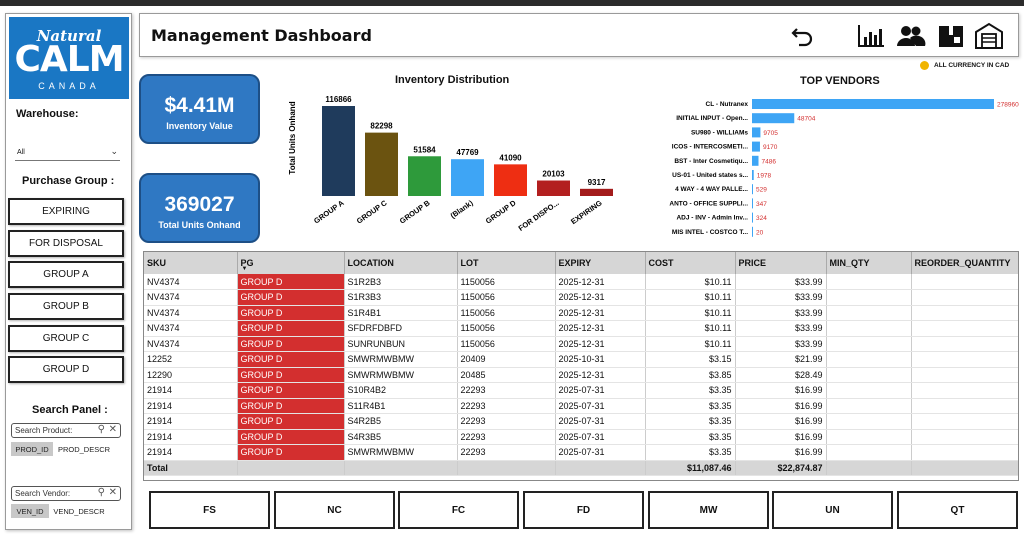 The image size is (1024, 534). Describe the element at coordinates (768, 161) in the screenshot. I see `vendor-value-label: 7486` at that location.